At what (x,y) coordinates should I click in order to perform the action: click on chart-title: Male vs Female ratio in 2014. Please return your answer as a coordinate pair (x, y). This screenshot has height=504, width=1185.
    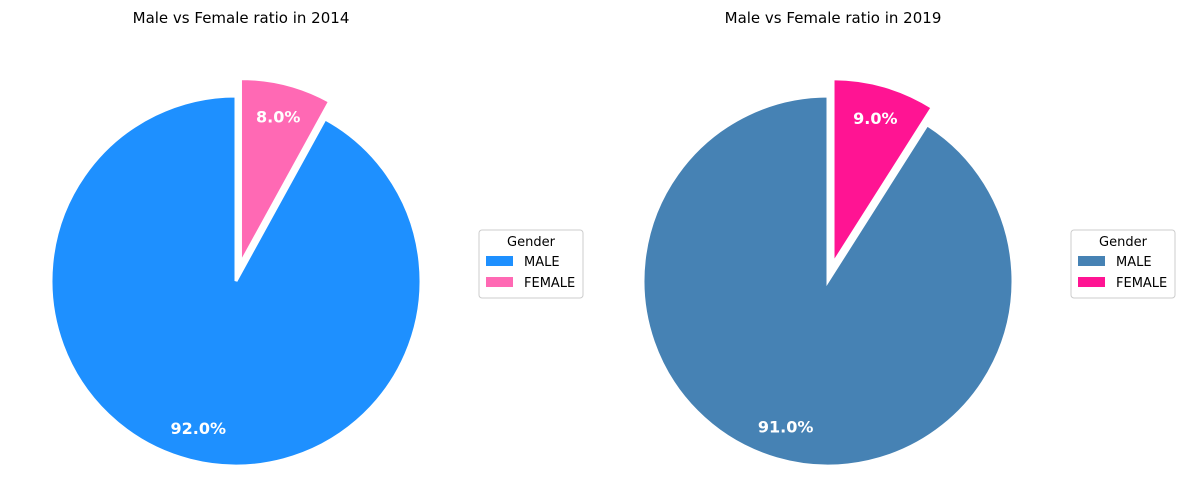
    Looking at the image, I should click on (241, 18).